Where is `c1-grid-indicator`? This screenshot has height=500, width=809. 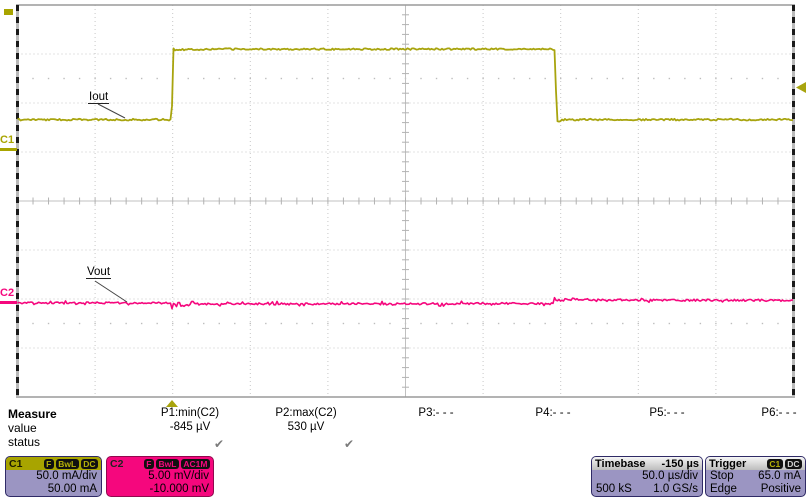 c1-grid-indicator is located at coordinates (8, 12).